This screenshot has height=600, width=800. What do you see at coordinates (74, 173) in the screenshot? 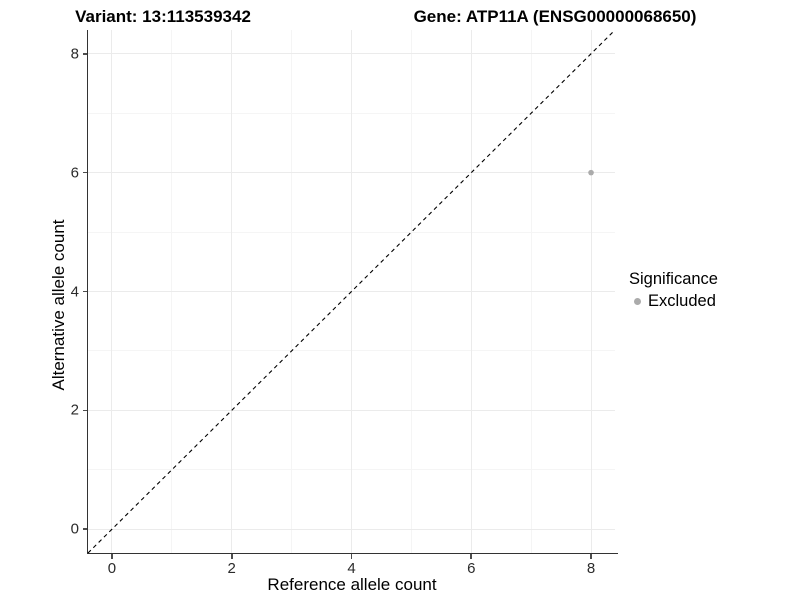
I see `y-tick-label: 6` at bounding box center [74, 173].